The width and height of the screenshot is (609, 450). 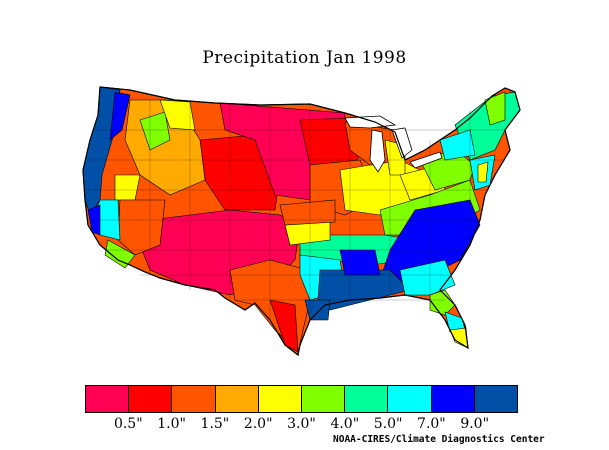 I want to click on legend-label: 1.0", so click(x=171, y=424).